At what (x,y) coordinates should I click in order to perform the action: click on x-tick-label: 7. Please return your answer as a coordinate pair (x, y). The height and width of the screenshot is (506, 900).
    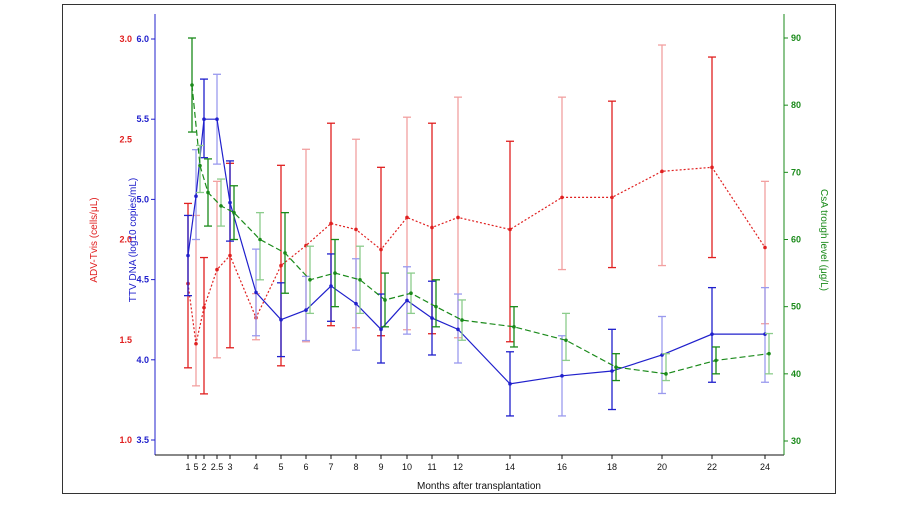
    Looking at the image, I should click on (330, 467).